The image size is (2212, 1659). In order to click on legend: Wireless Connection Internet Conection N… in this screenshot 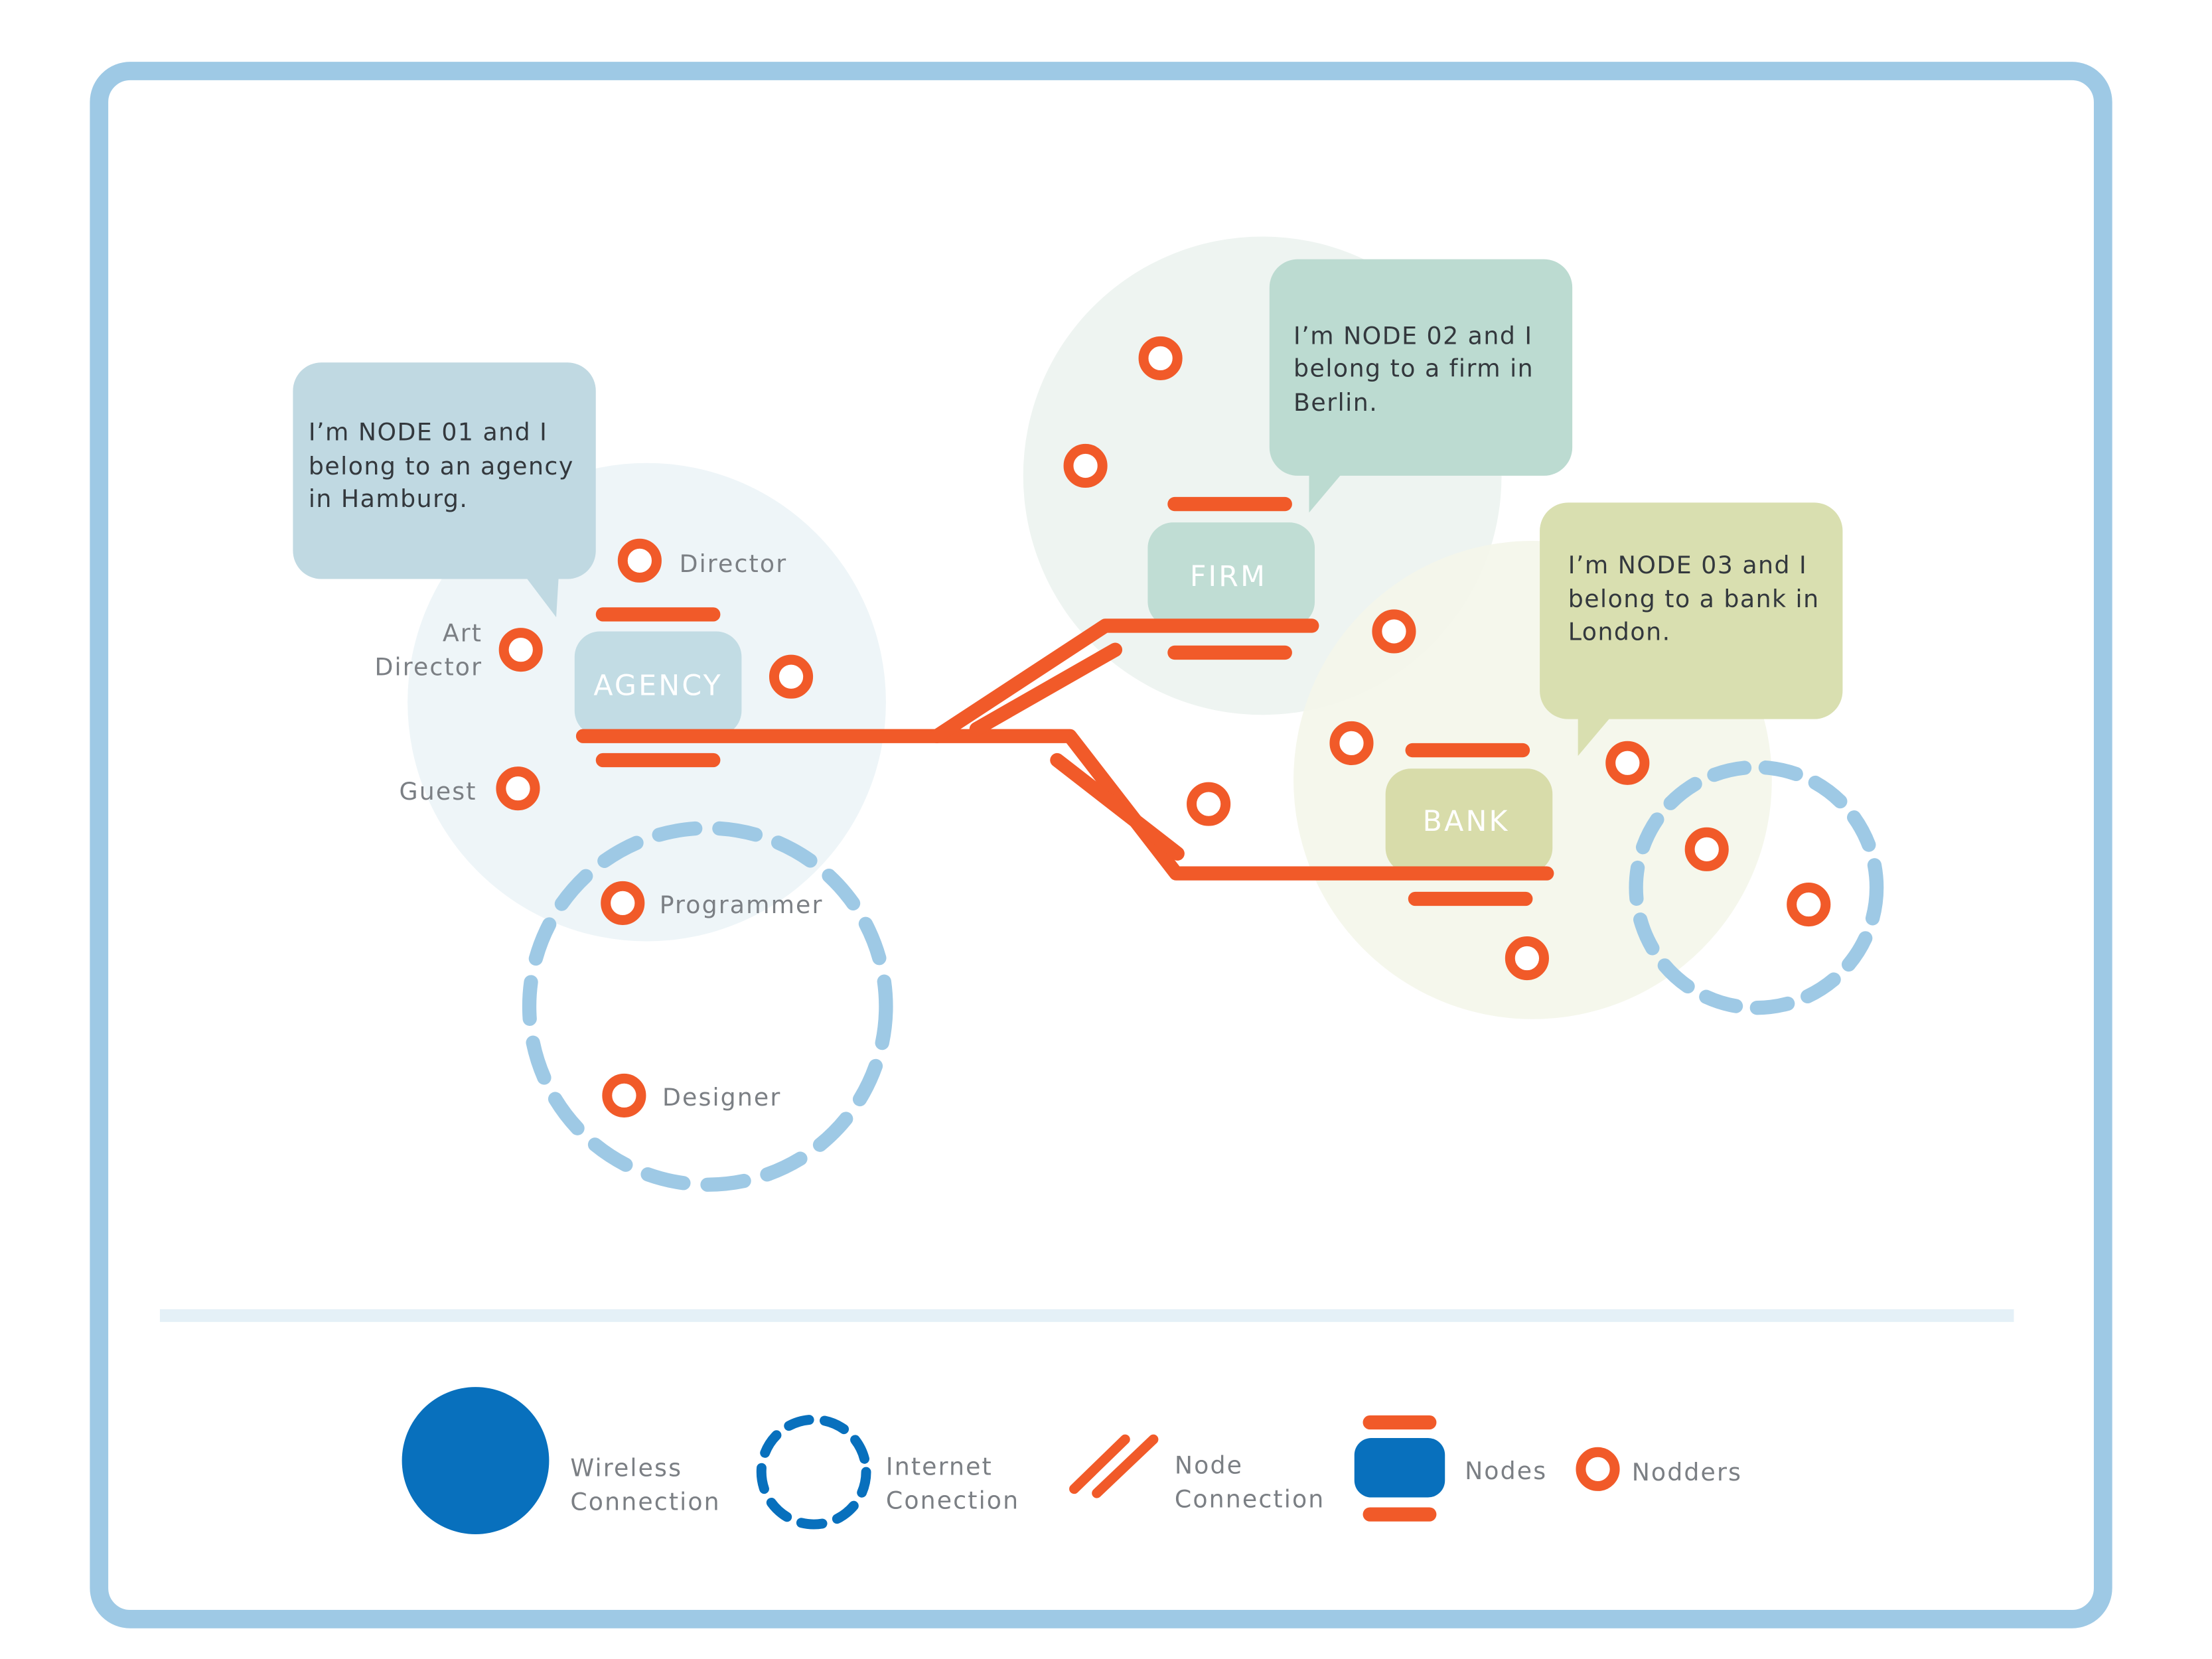, I will do `click(1072, 1460)`.